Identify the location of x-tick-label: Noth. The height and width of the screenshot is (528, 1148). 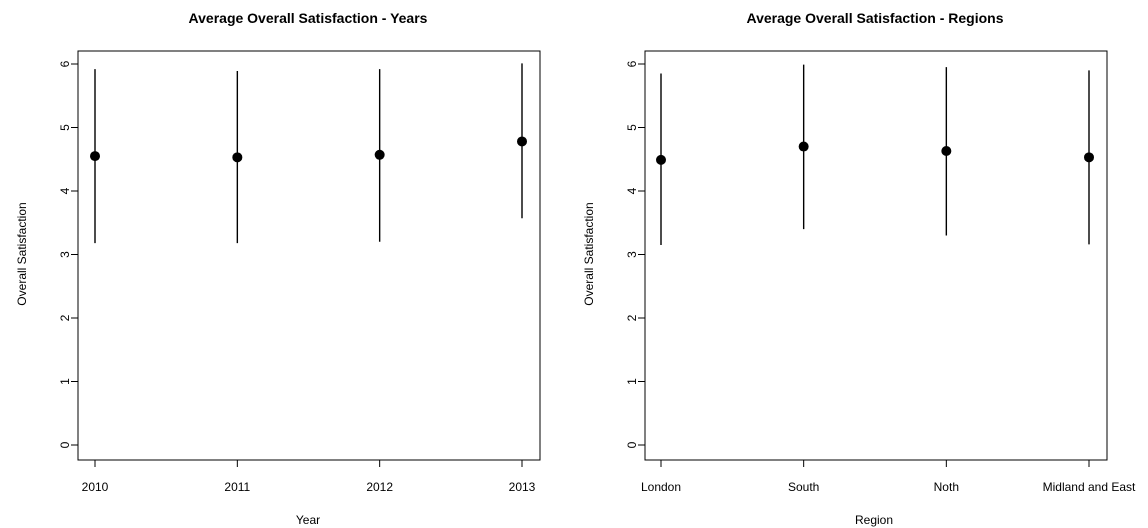
(946, 487).